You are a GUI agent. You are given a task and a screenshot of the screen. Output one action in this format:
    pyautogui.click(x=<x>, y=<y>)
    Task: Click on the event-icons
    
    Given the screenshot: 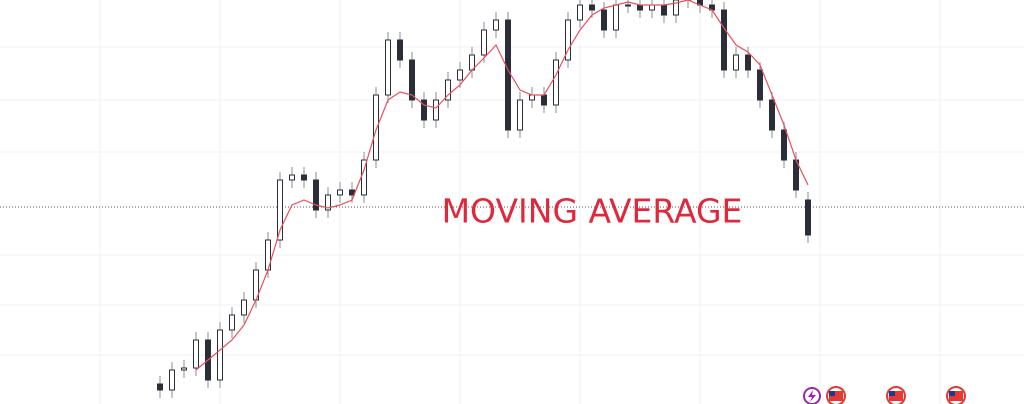 What is the action you would take?
    pyautogui.click(x=884, y=395)
    